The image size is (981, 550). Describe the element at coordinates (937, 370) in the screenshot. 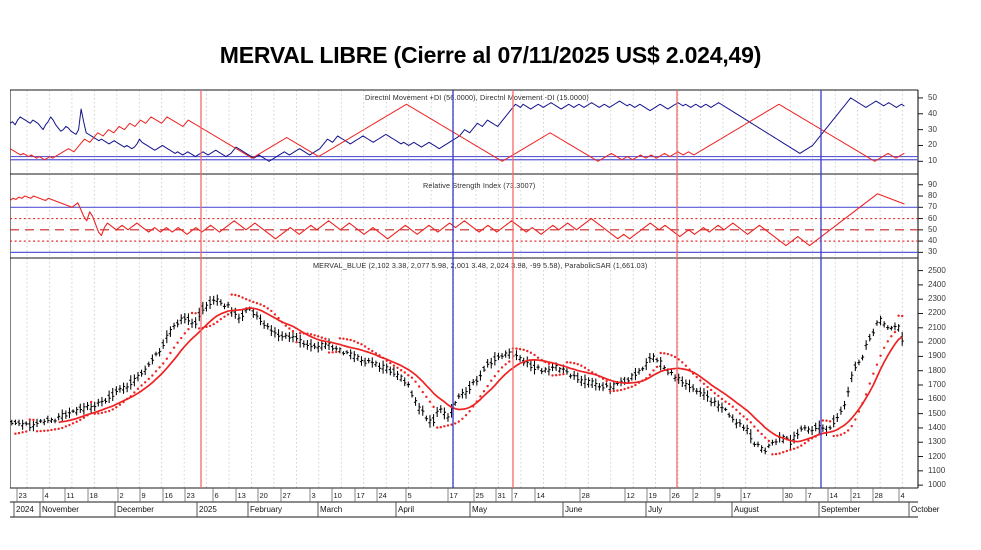

I see `price-tick-label: 1800` at that location.